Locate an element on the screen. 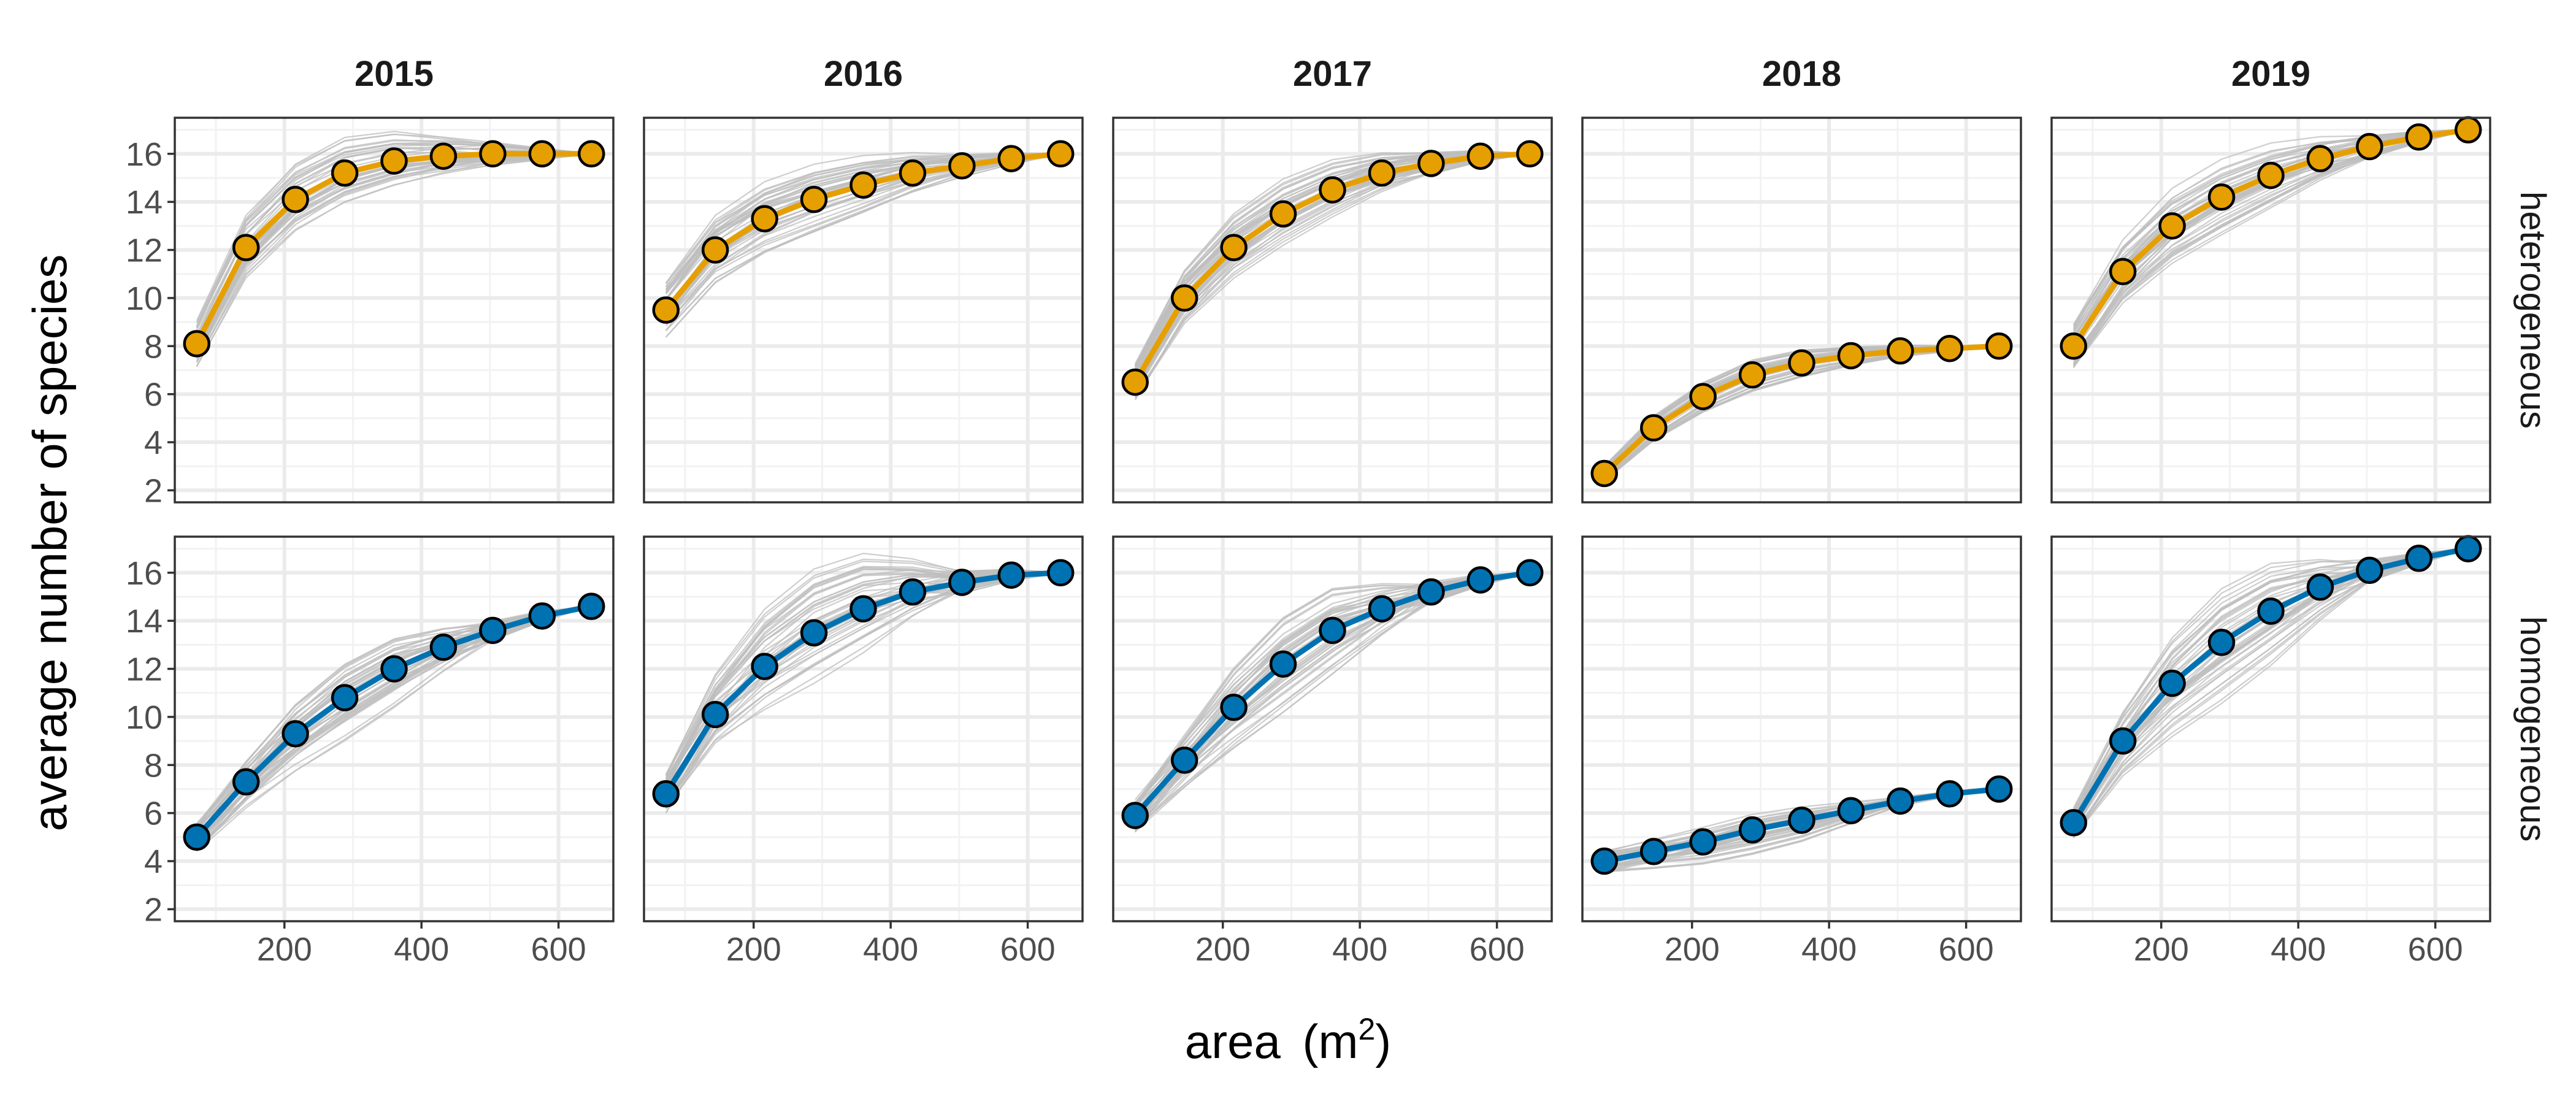  panel-heterogeneous-2019 is located at coordinates (2270, 310).